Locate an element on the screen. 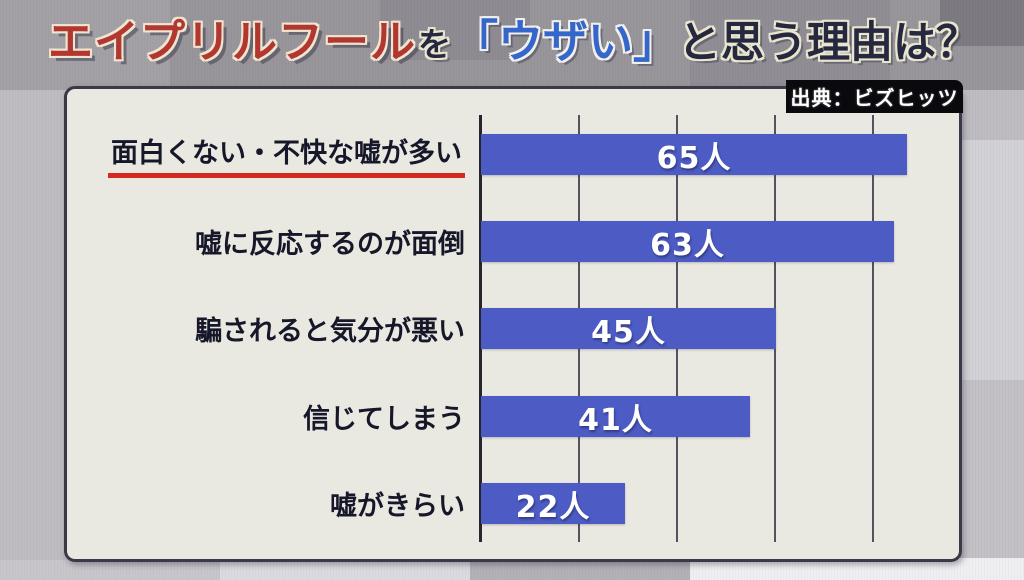 The width and height of the screenshot is (1024, 580). category-label: 面白くない・不快な嘘が多い is located at coordinates (269, 156).